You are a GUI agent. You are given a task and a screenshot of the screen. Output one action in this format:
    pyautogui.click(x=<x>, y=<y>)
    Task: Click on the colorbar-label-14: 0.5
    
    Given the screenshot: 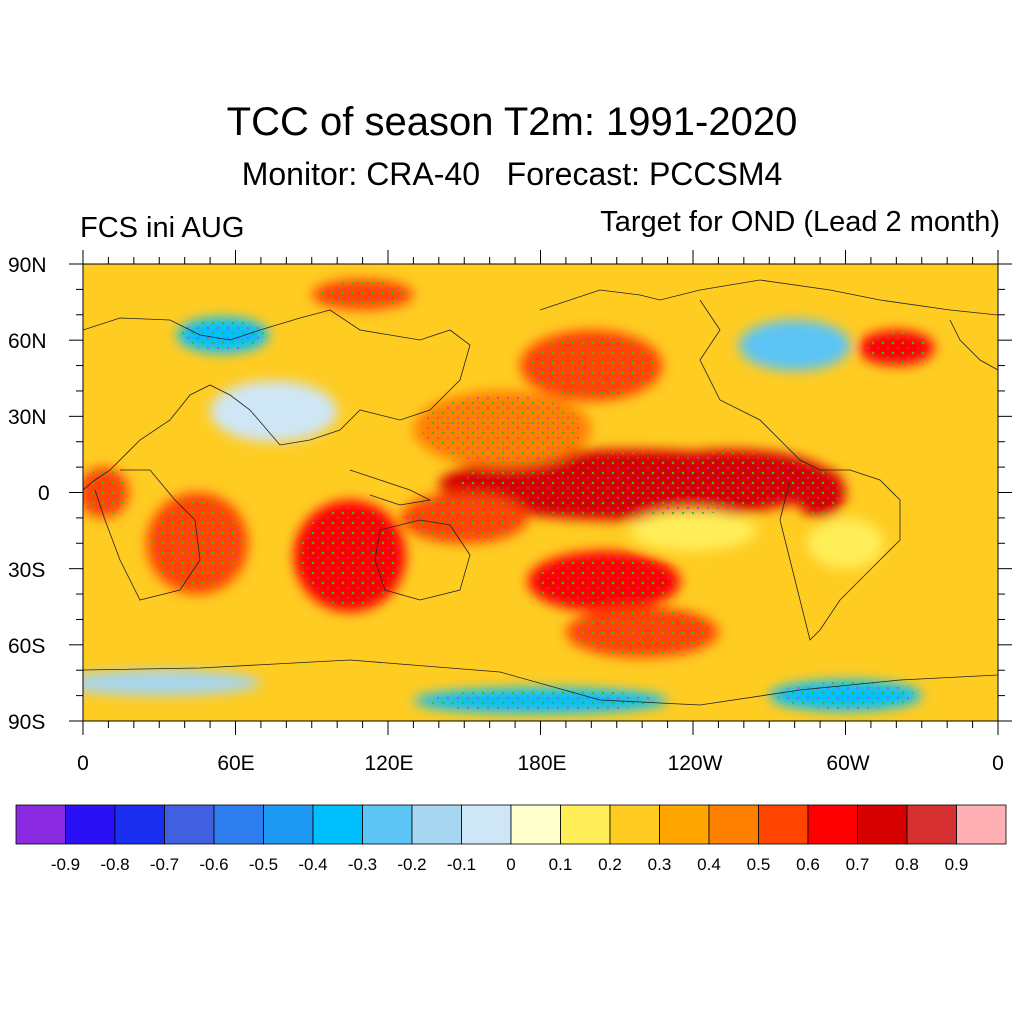 What is the action you would take?
    pyautogui.click(x=759, y=864)
    